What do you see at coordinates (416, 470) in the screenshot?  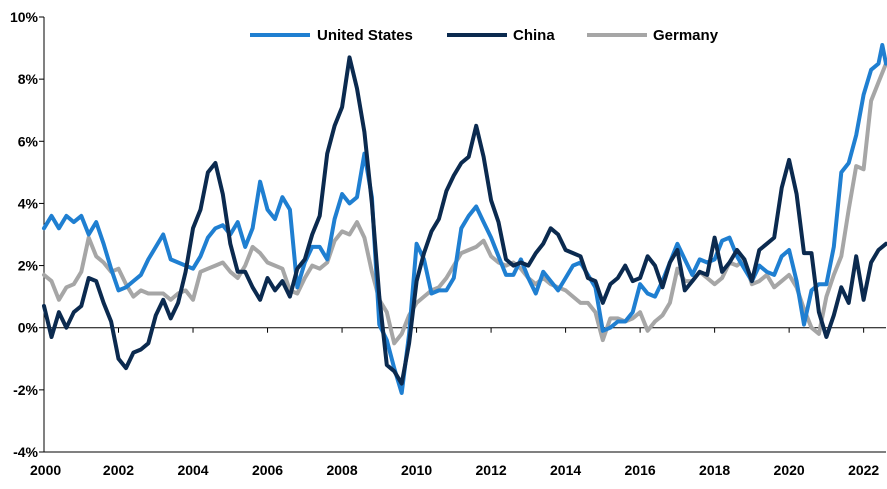 I see `x-tick-label: 2010` at bounding box center [416, 470].